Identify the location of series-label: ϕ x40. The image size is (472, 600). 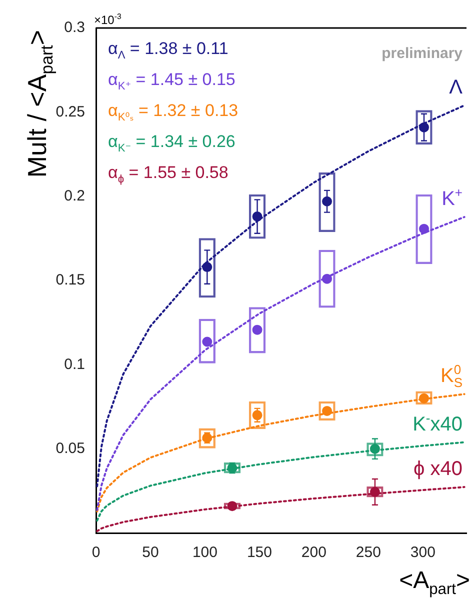
(438, 469).